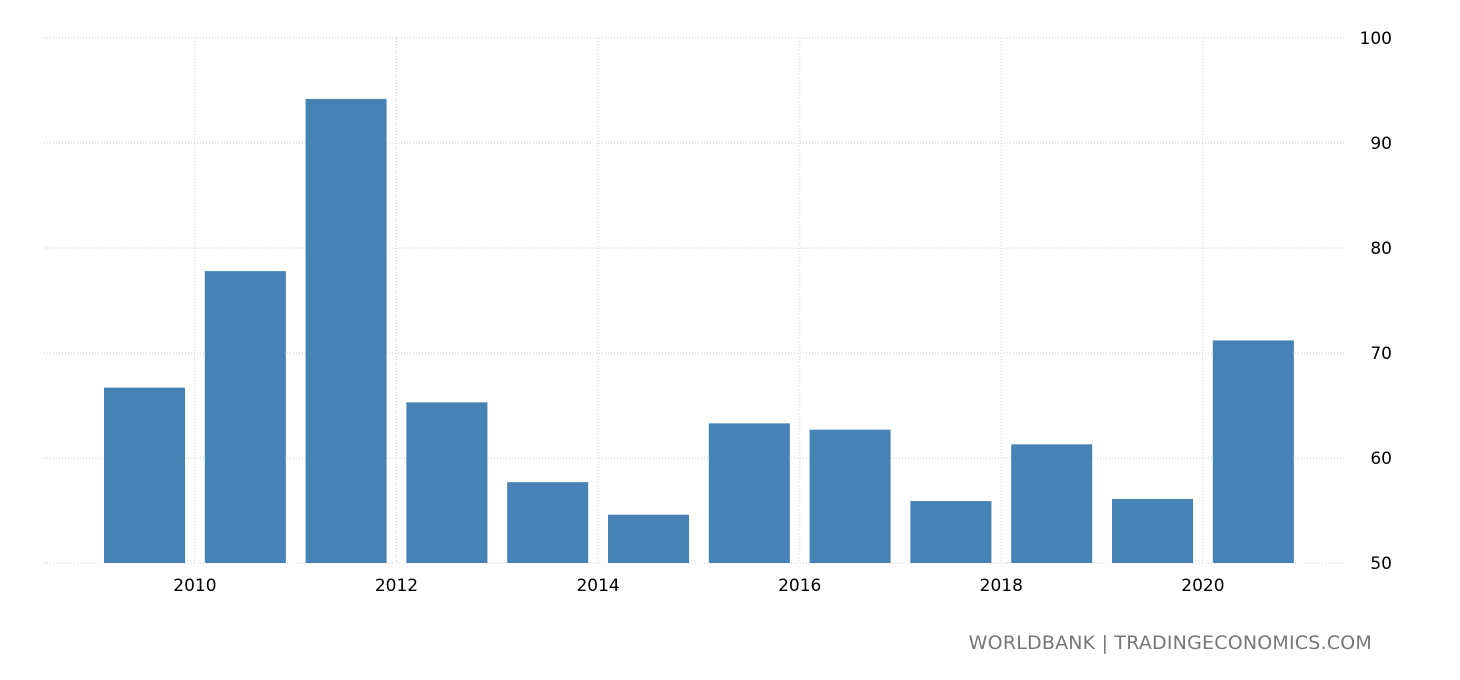 Image resolution: width=1460 pixels, height=680 pixels. What do you see at coordinates (1052, 503) in the screenshot?
I see `bar-2018` at bounding box center [1052, 503].